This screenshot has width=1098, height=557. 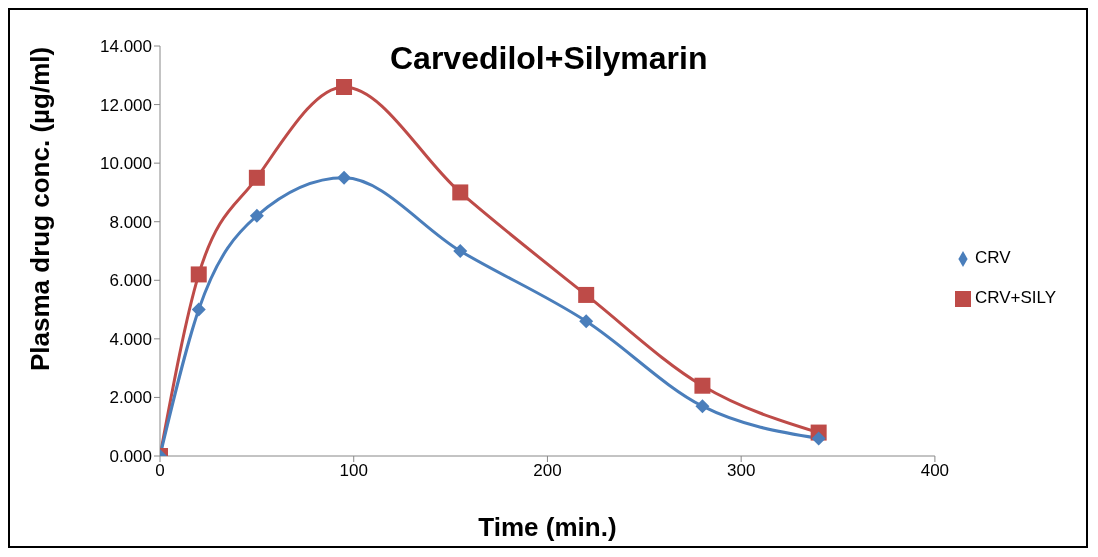 What do you see at coordinates (547, 527) in the screenshot?
I see `x-axis-title: Time (min.)` at bounding box center [547, 527].